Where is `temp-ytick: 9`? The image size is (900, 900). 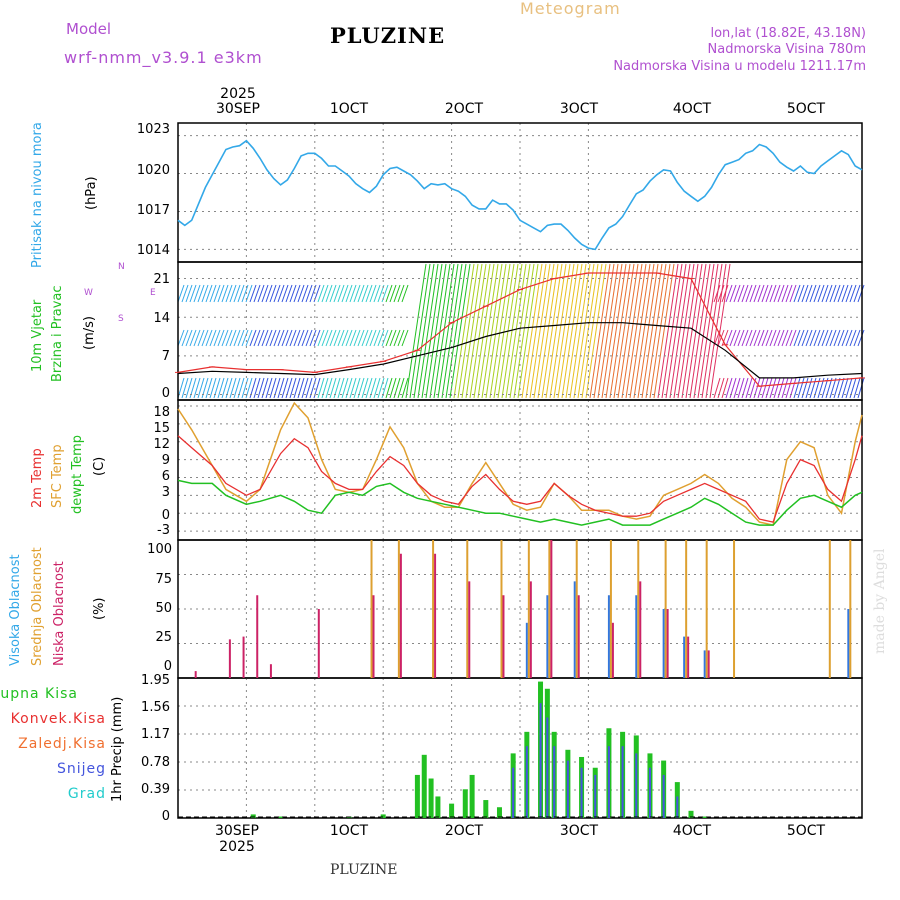 temp-ytick: 9 is located at coordinates (165, 460).